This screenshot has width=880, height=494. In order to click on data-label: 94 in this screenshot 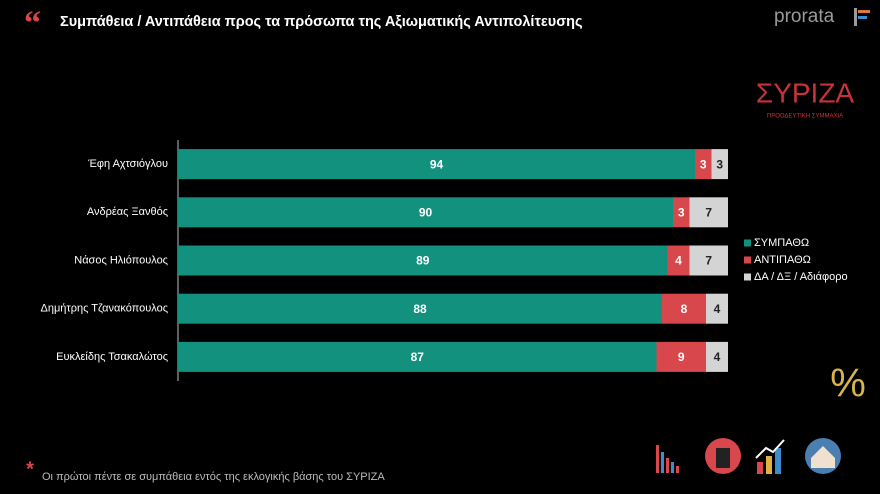, I will do `click(437, 164)`.